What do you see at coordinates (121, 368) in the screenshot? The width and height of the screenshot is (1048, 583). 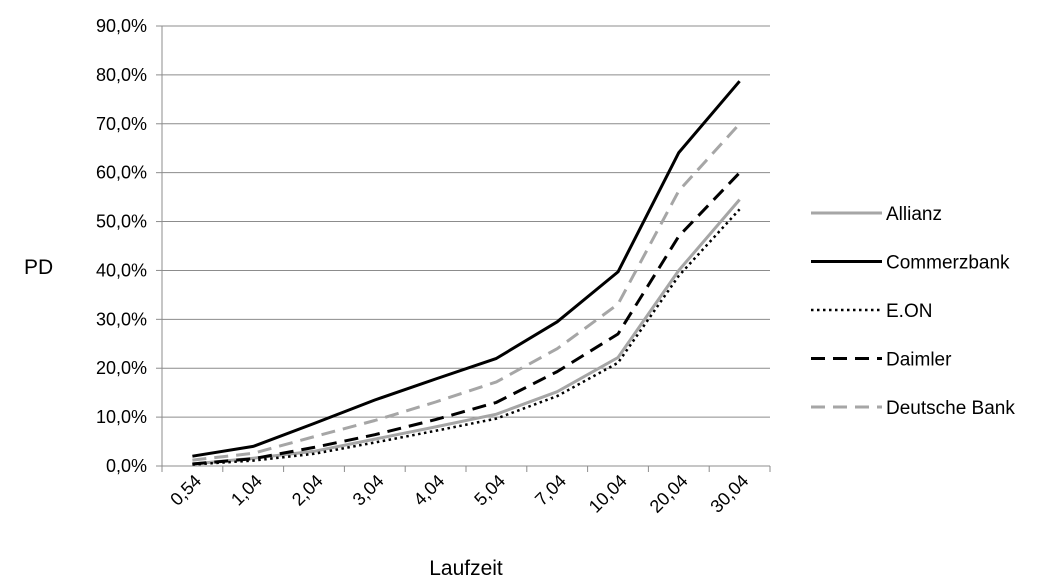 I see `y-tick-label: 20,0%` at bounding box center [121, 368].